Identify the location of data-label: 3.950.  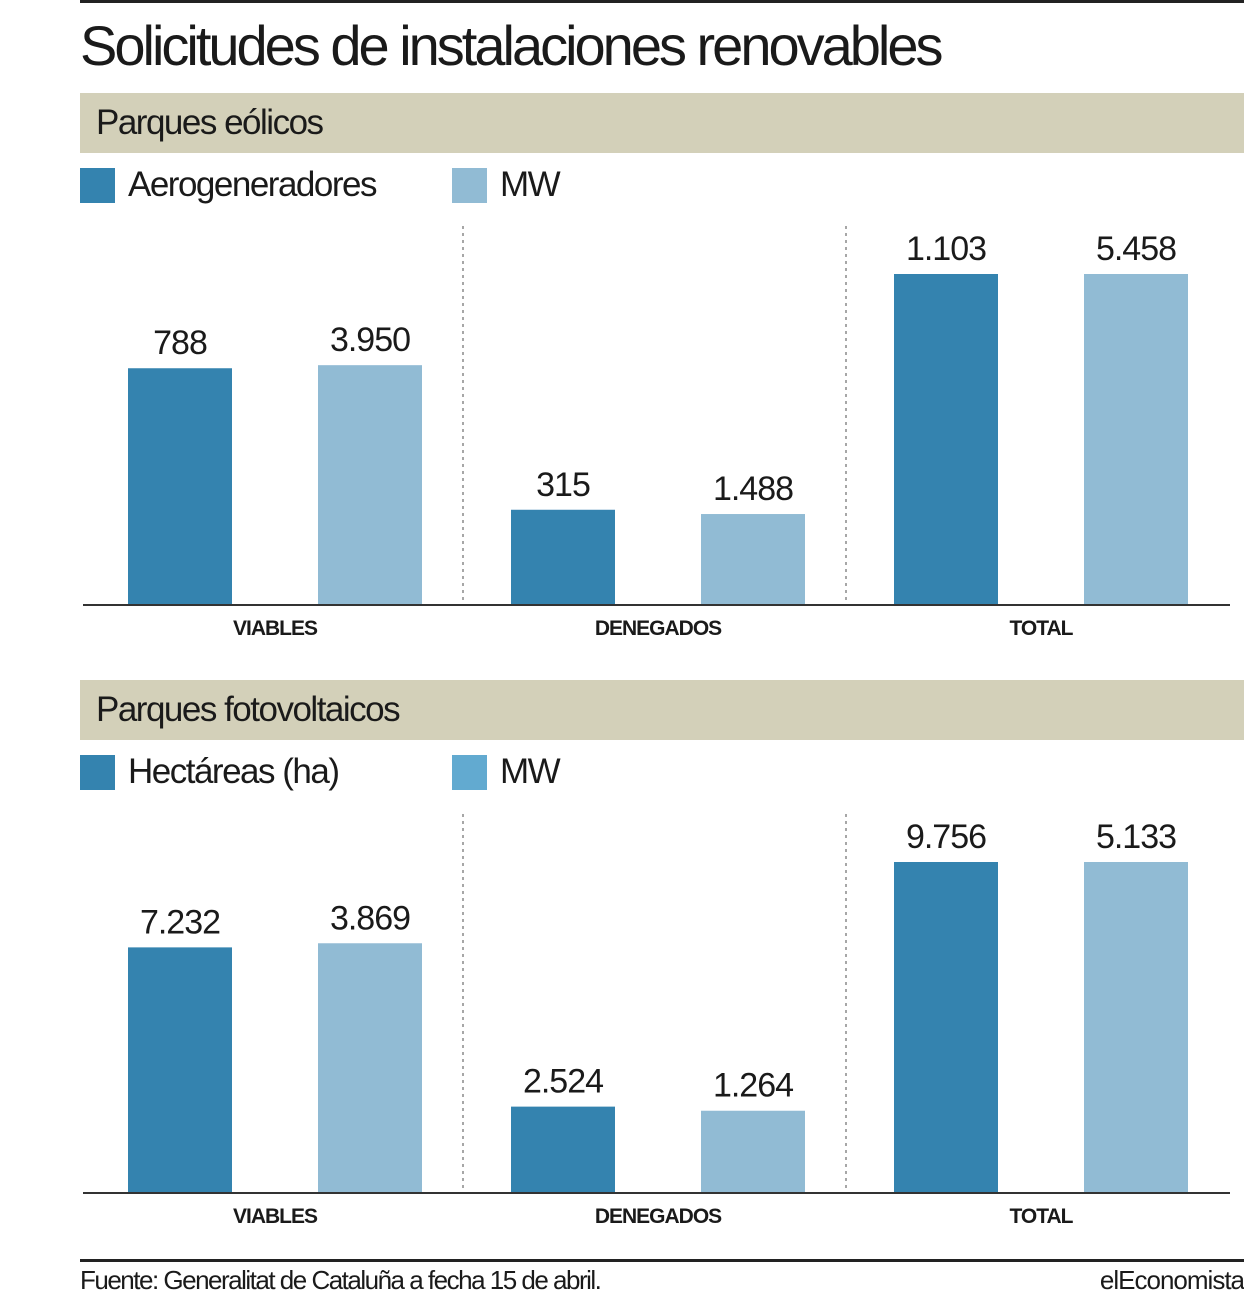
(370, 340).